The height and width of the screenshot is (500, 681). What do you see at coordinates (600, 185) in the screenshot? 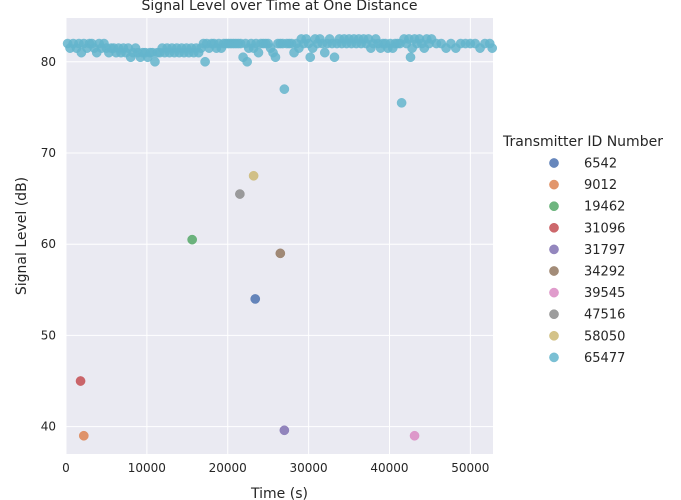
I see `legend-label: 9012` at bounding box center [600, 185].